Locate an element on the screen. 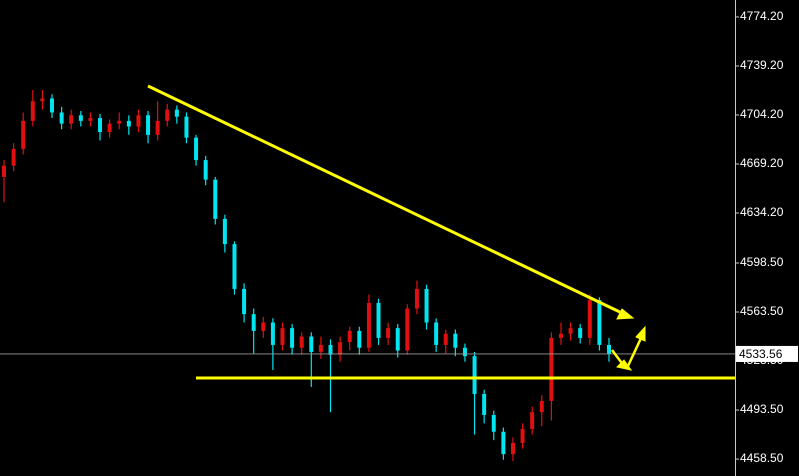 Image resolution: width=799 pixels, height=476 pixels. y-tick-label: 4598.50 is located at coordinates (762, 262).